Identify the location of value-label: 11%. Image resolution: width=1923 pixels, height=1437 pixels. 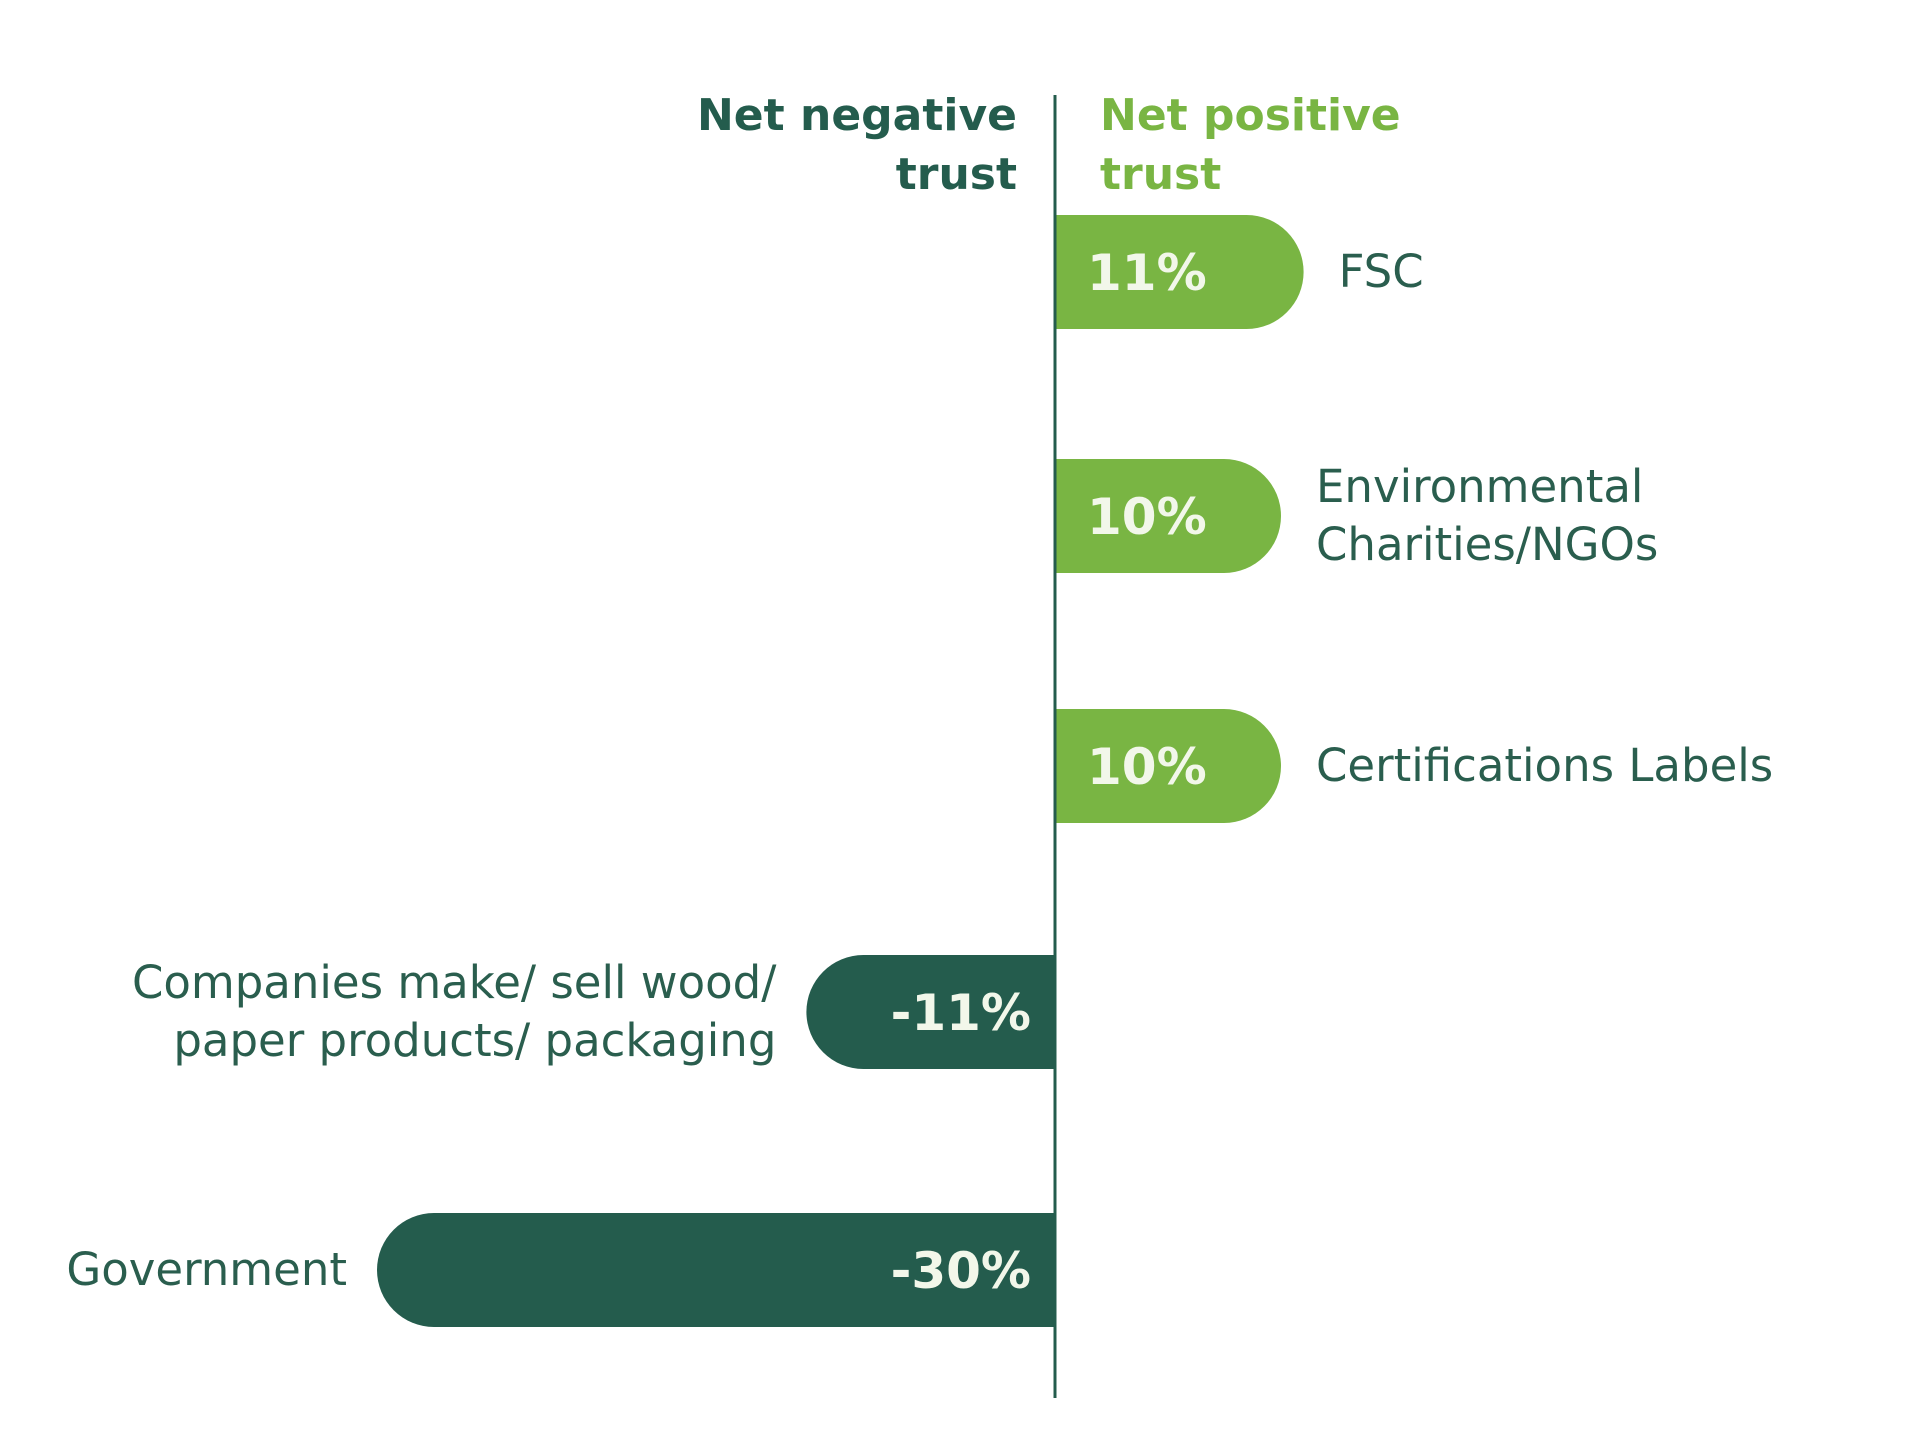
(1147, 273).